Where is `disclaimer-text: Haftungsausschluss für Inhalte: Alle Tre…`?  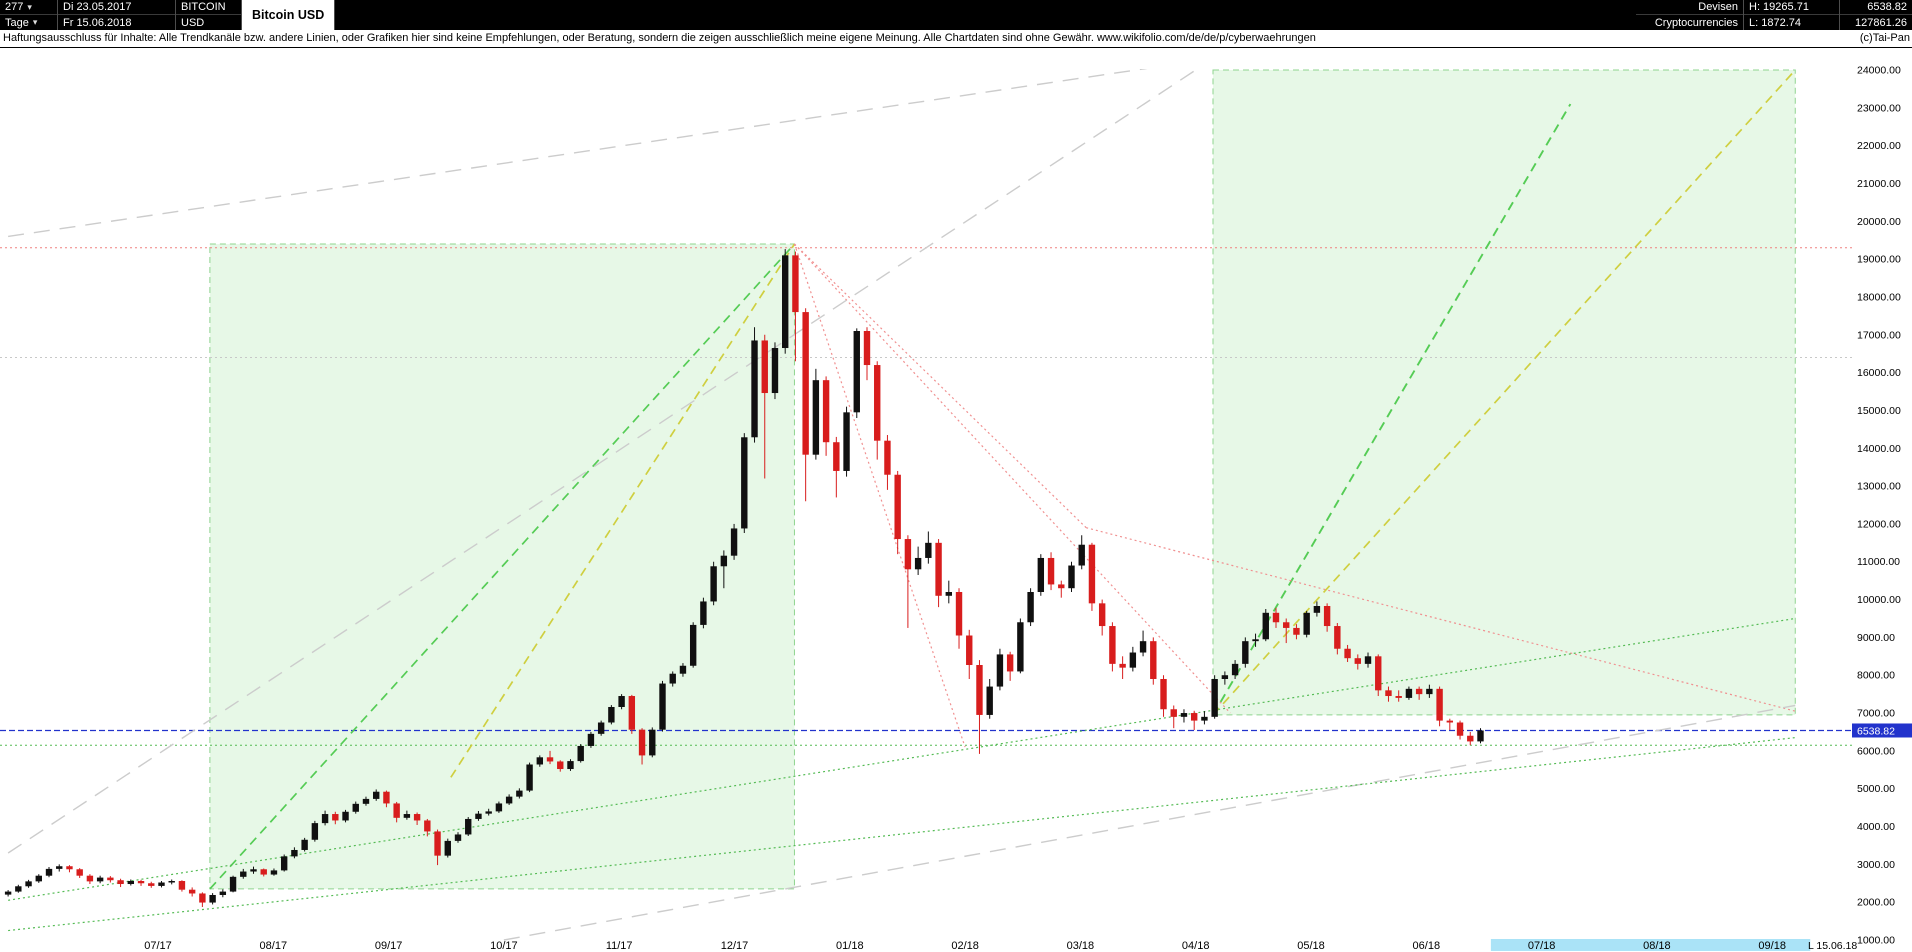 disclaimer-text: Haftungsausschluss für Inhalte: Alle Tre… is located at coordinates (659, 38).